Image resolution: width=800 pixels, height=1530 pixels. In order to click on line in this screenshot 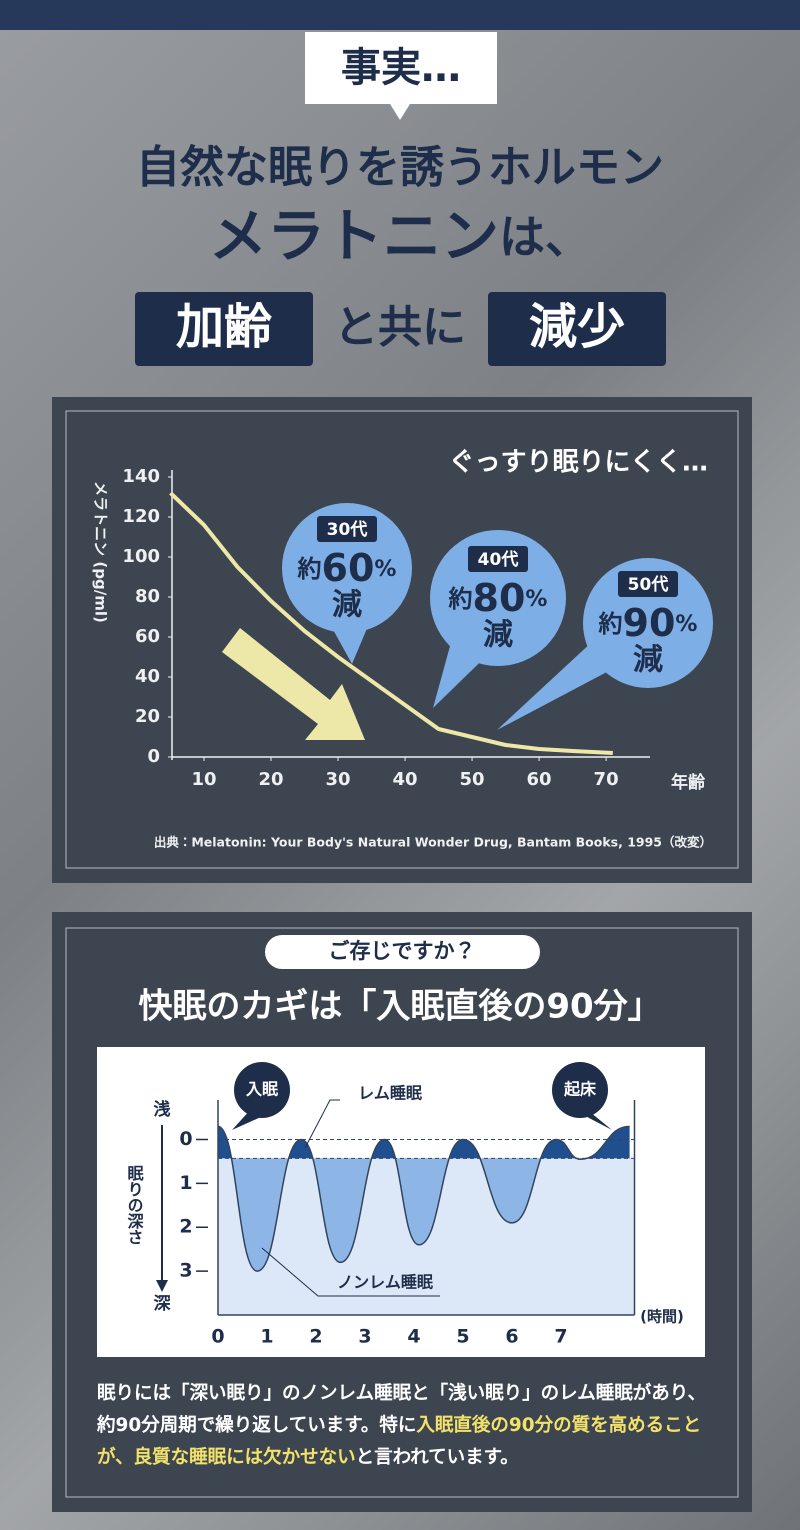, I will do `click(391, 623)`.